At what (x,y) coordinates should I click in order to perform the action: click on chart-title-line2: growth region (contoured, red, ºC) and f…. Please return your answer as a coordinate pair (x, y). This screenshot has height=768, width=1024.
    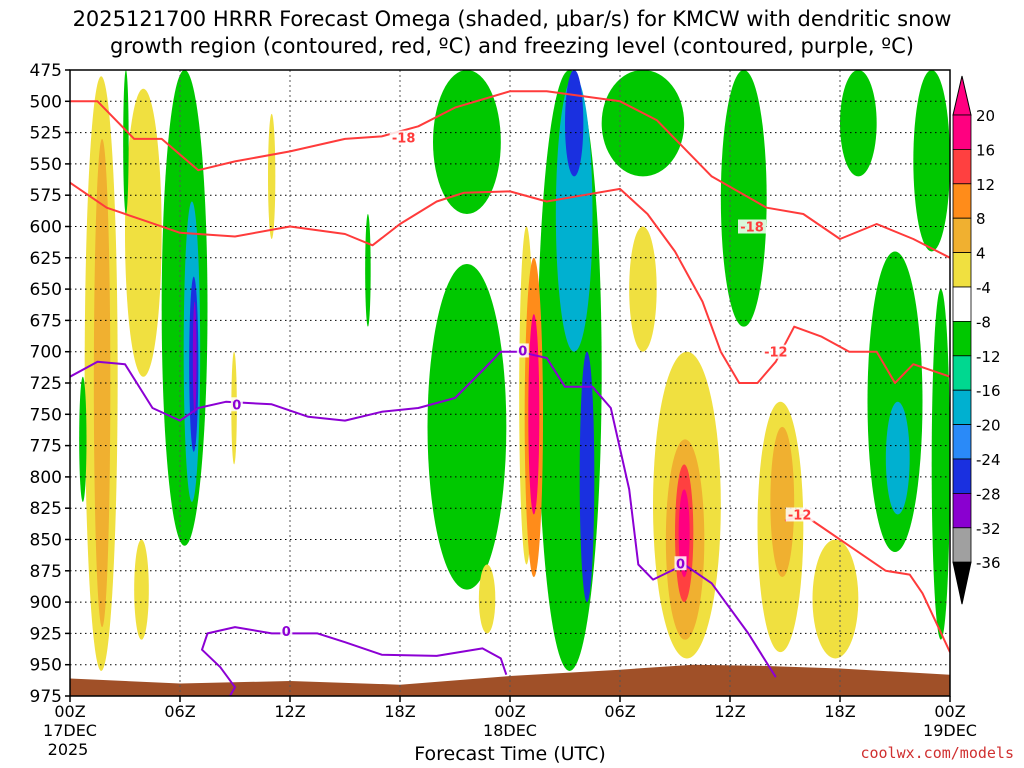
    Looking at the image, I should click on (512, 46).